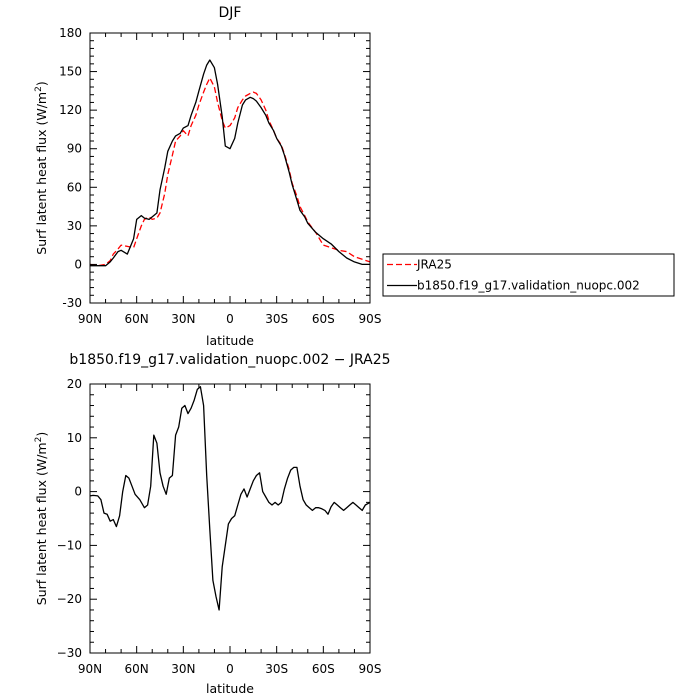  I want to click on y-tick-label: 30, so click(74, 226).